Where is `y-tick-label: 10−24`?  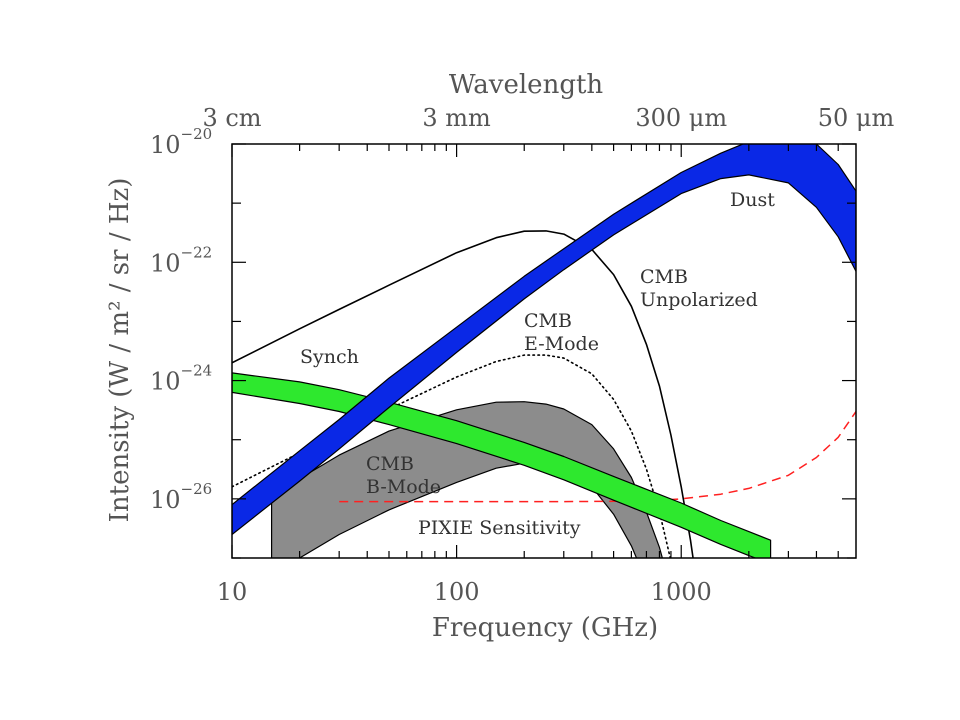
y-tick-label: 10−24 is located at coordinates (181, 379).